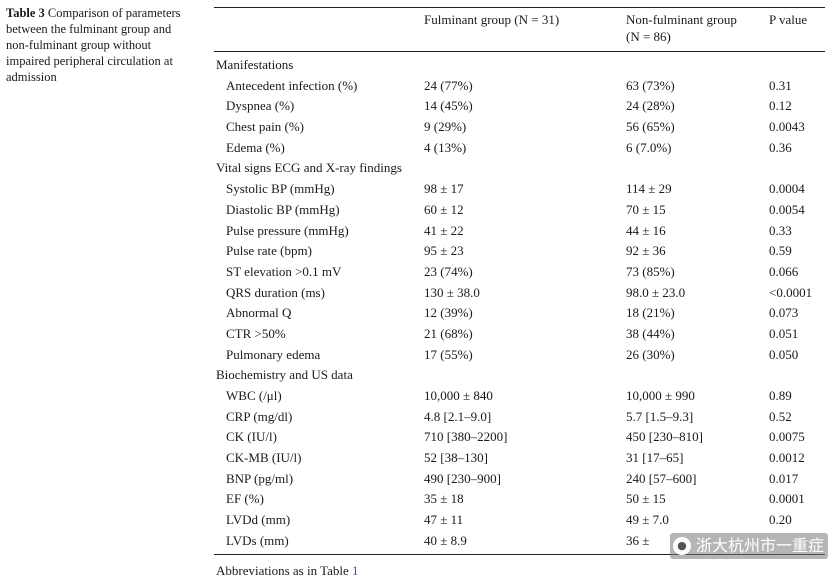  I want to click on fulminant-cell: 10,000 ± 840, so click(458, 395).